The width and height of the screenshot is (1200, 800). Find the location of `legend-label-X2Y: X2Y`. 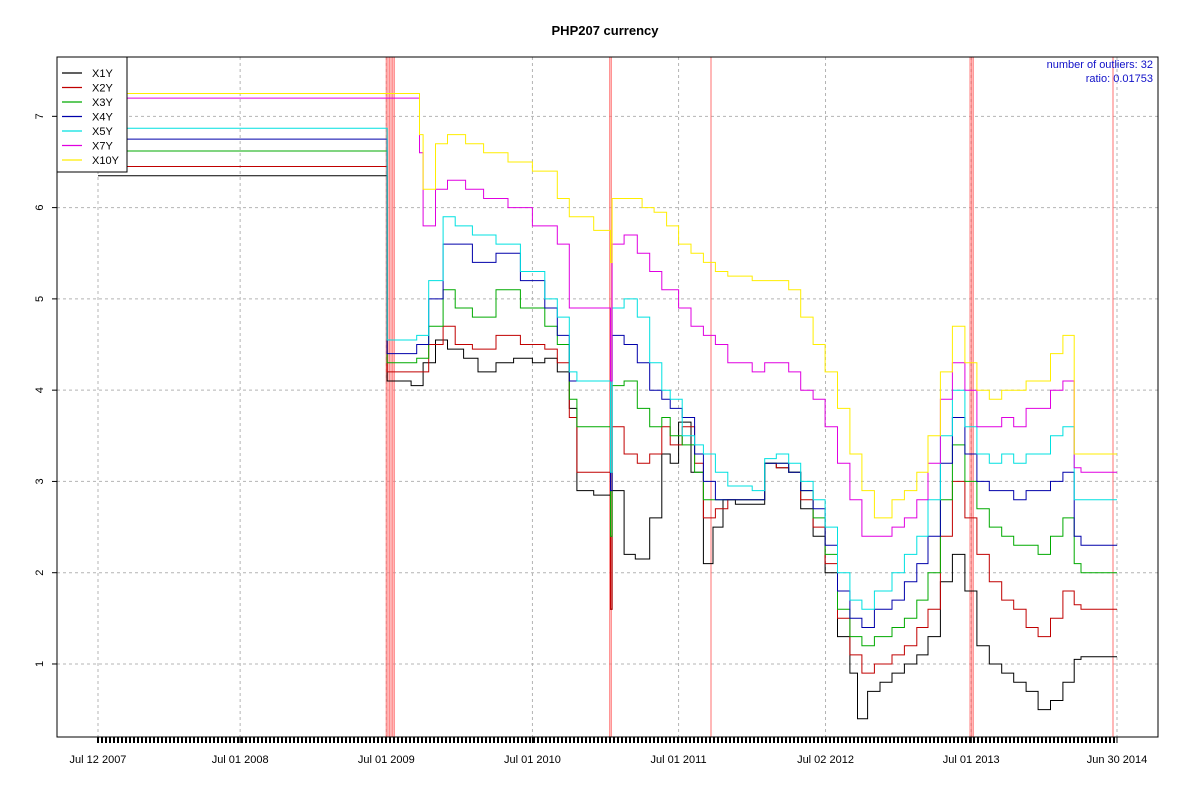

legend-label-X2Y: X2Y is located at coordinates (102, 89).